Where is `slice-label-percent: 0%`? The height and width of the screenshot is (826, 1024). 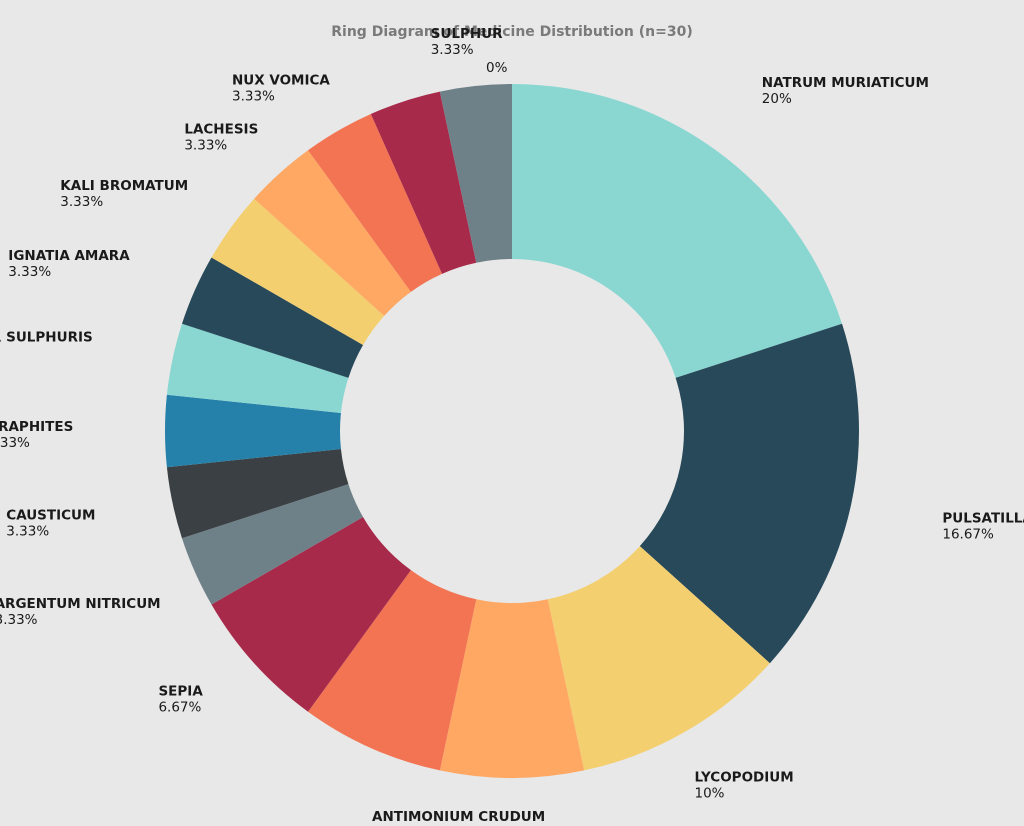 slice-label-percent: 0% is located at coordinates (497, 68).